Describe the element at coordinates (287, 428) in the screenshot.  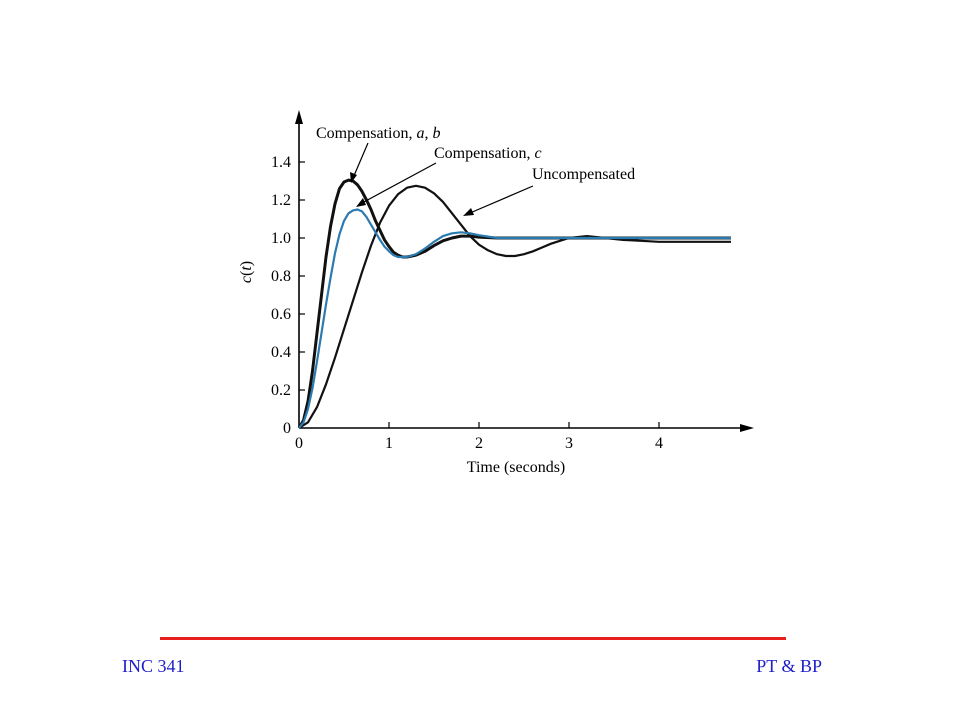
I see `y-tick-label: 0` at that location.